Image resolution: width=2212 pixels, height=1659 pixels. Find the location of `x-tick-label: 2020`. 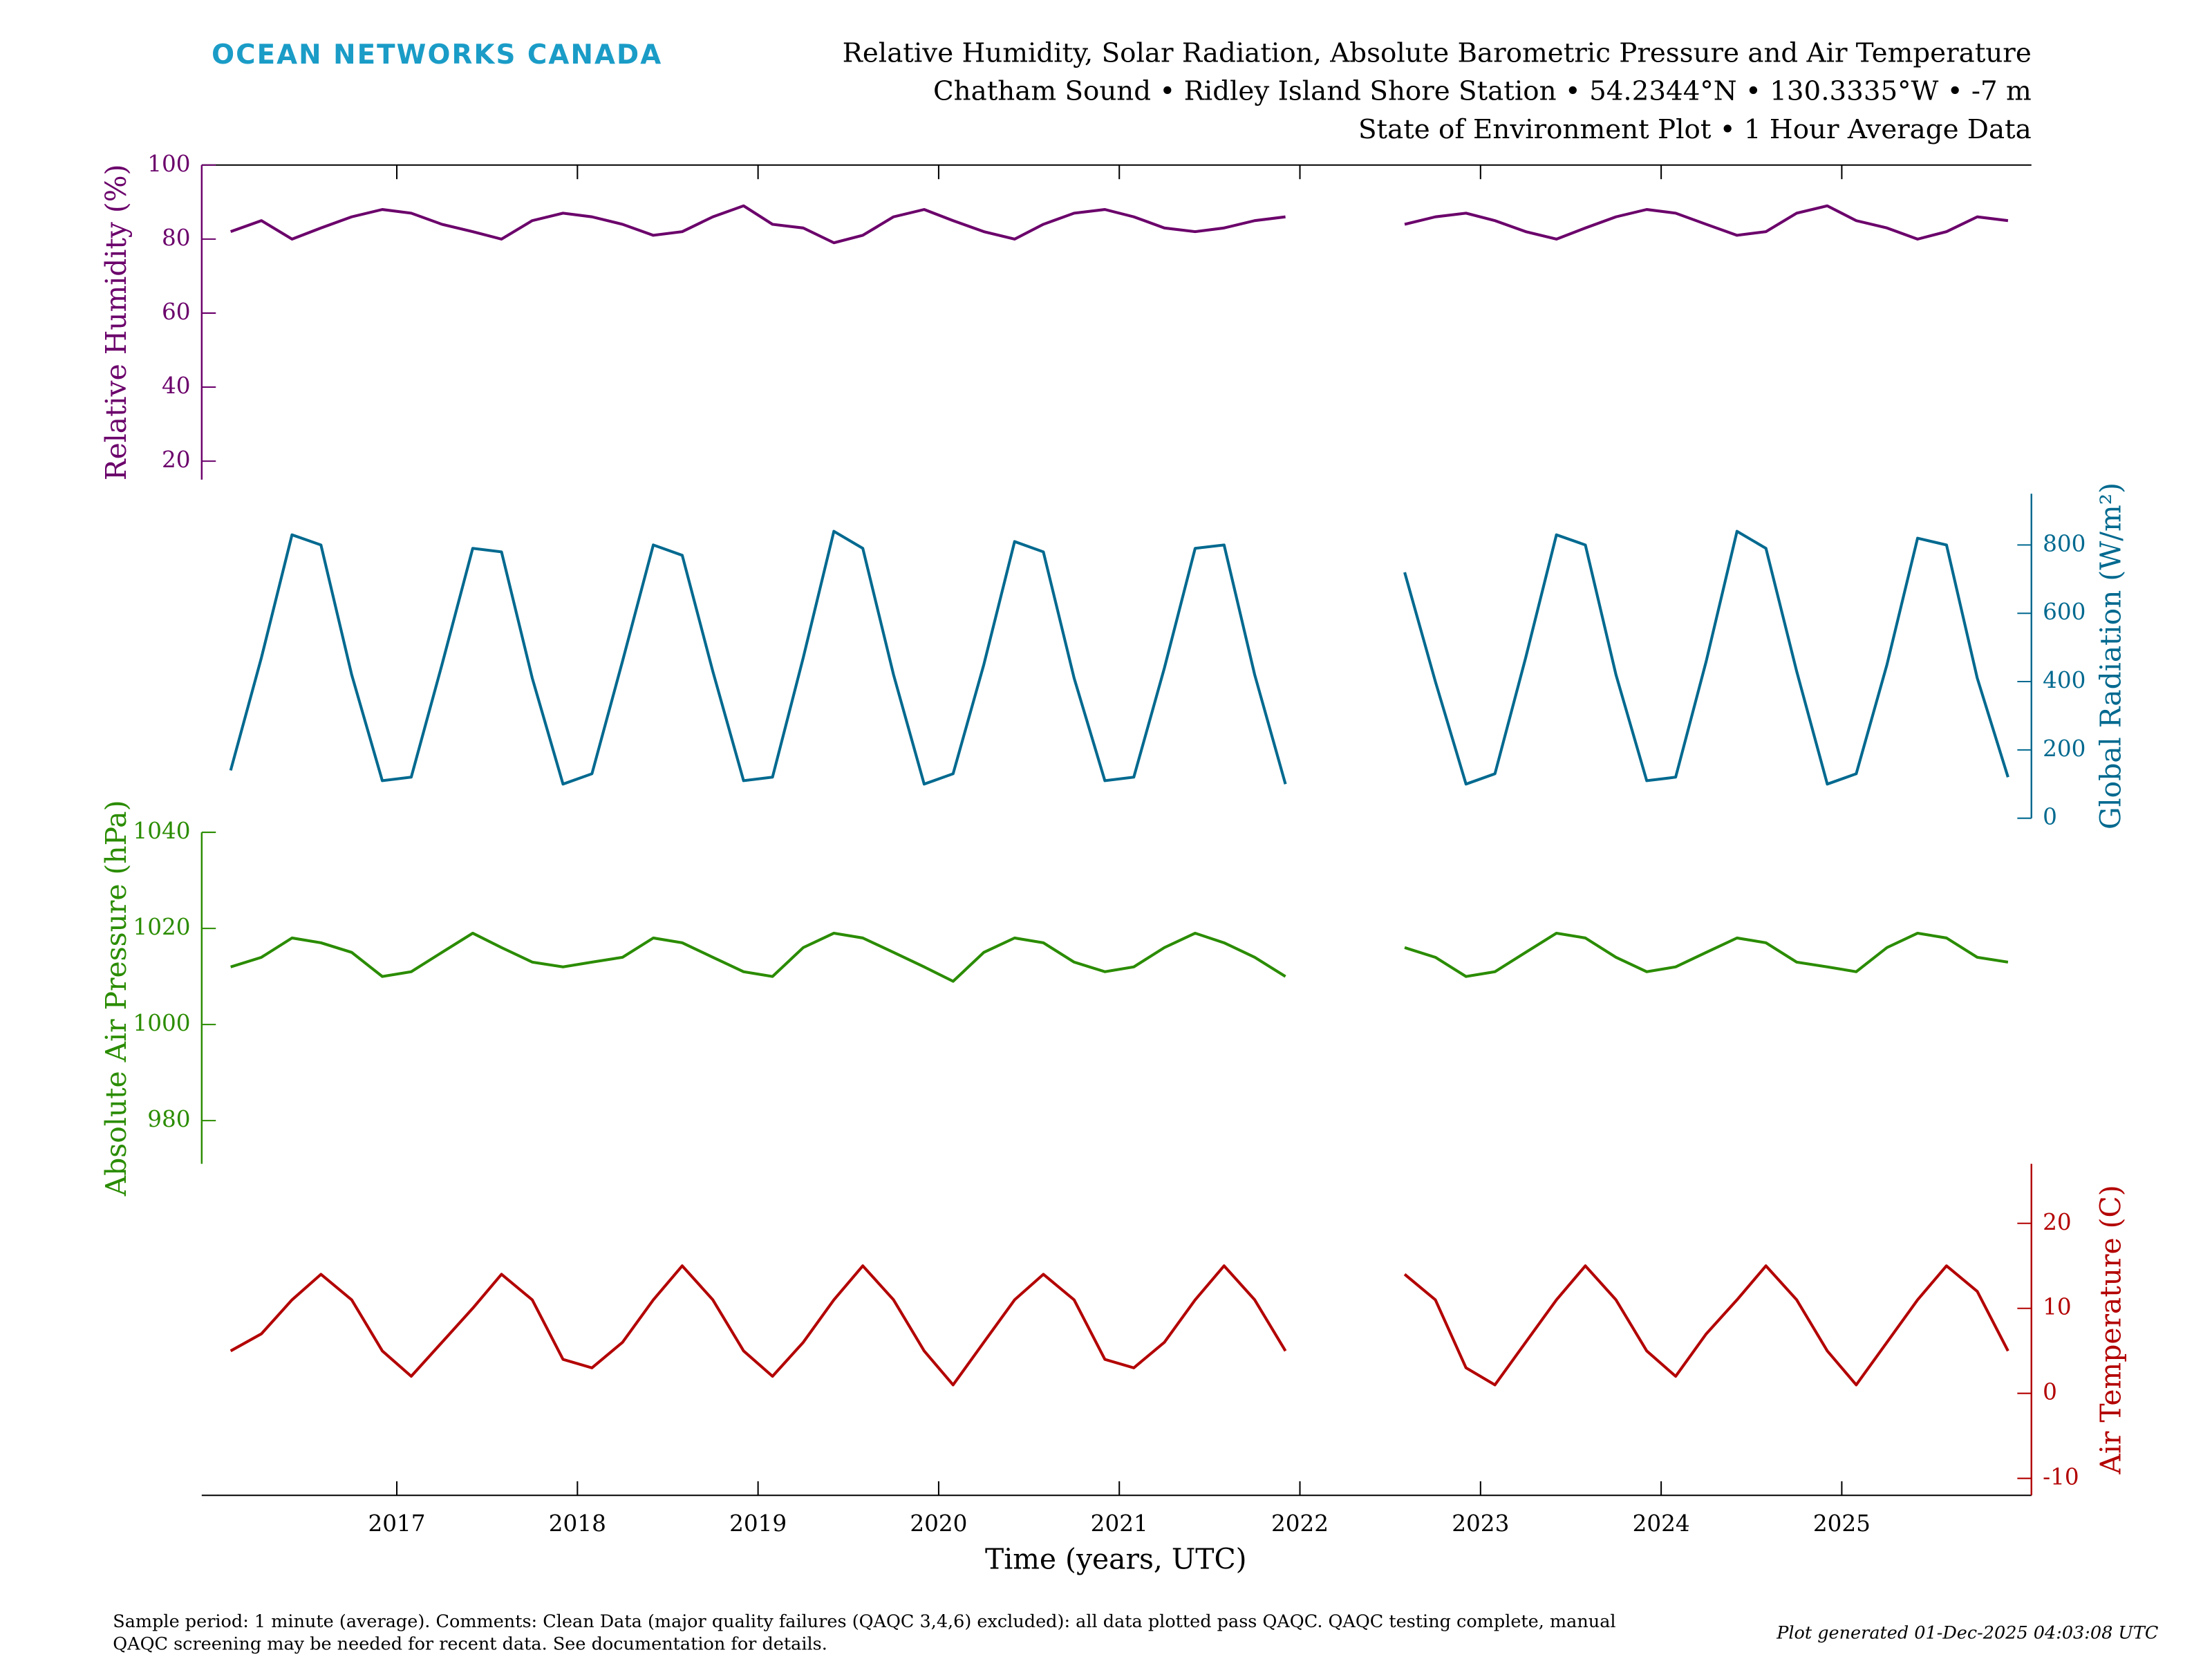

x-tick-label: 2020 is located at coordinates (938, 1523).